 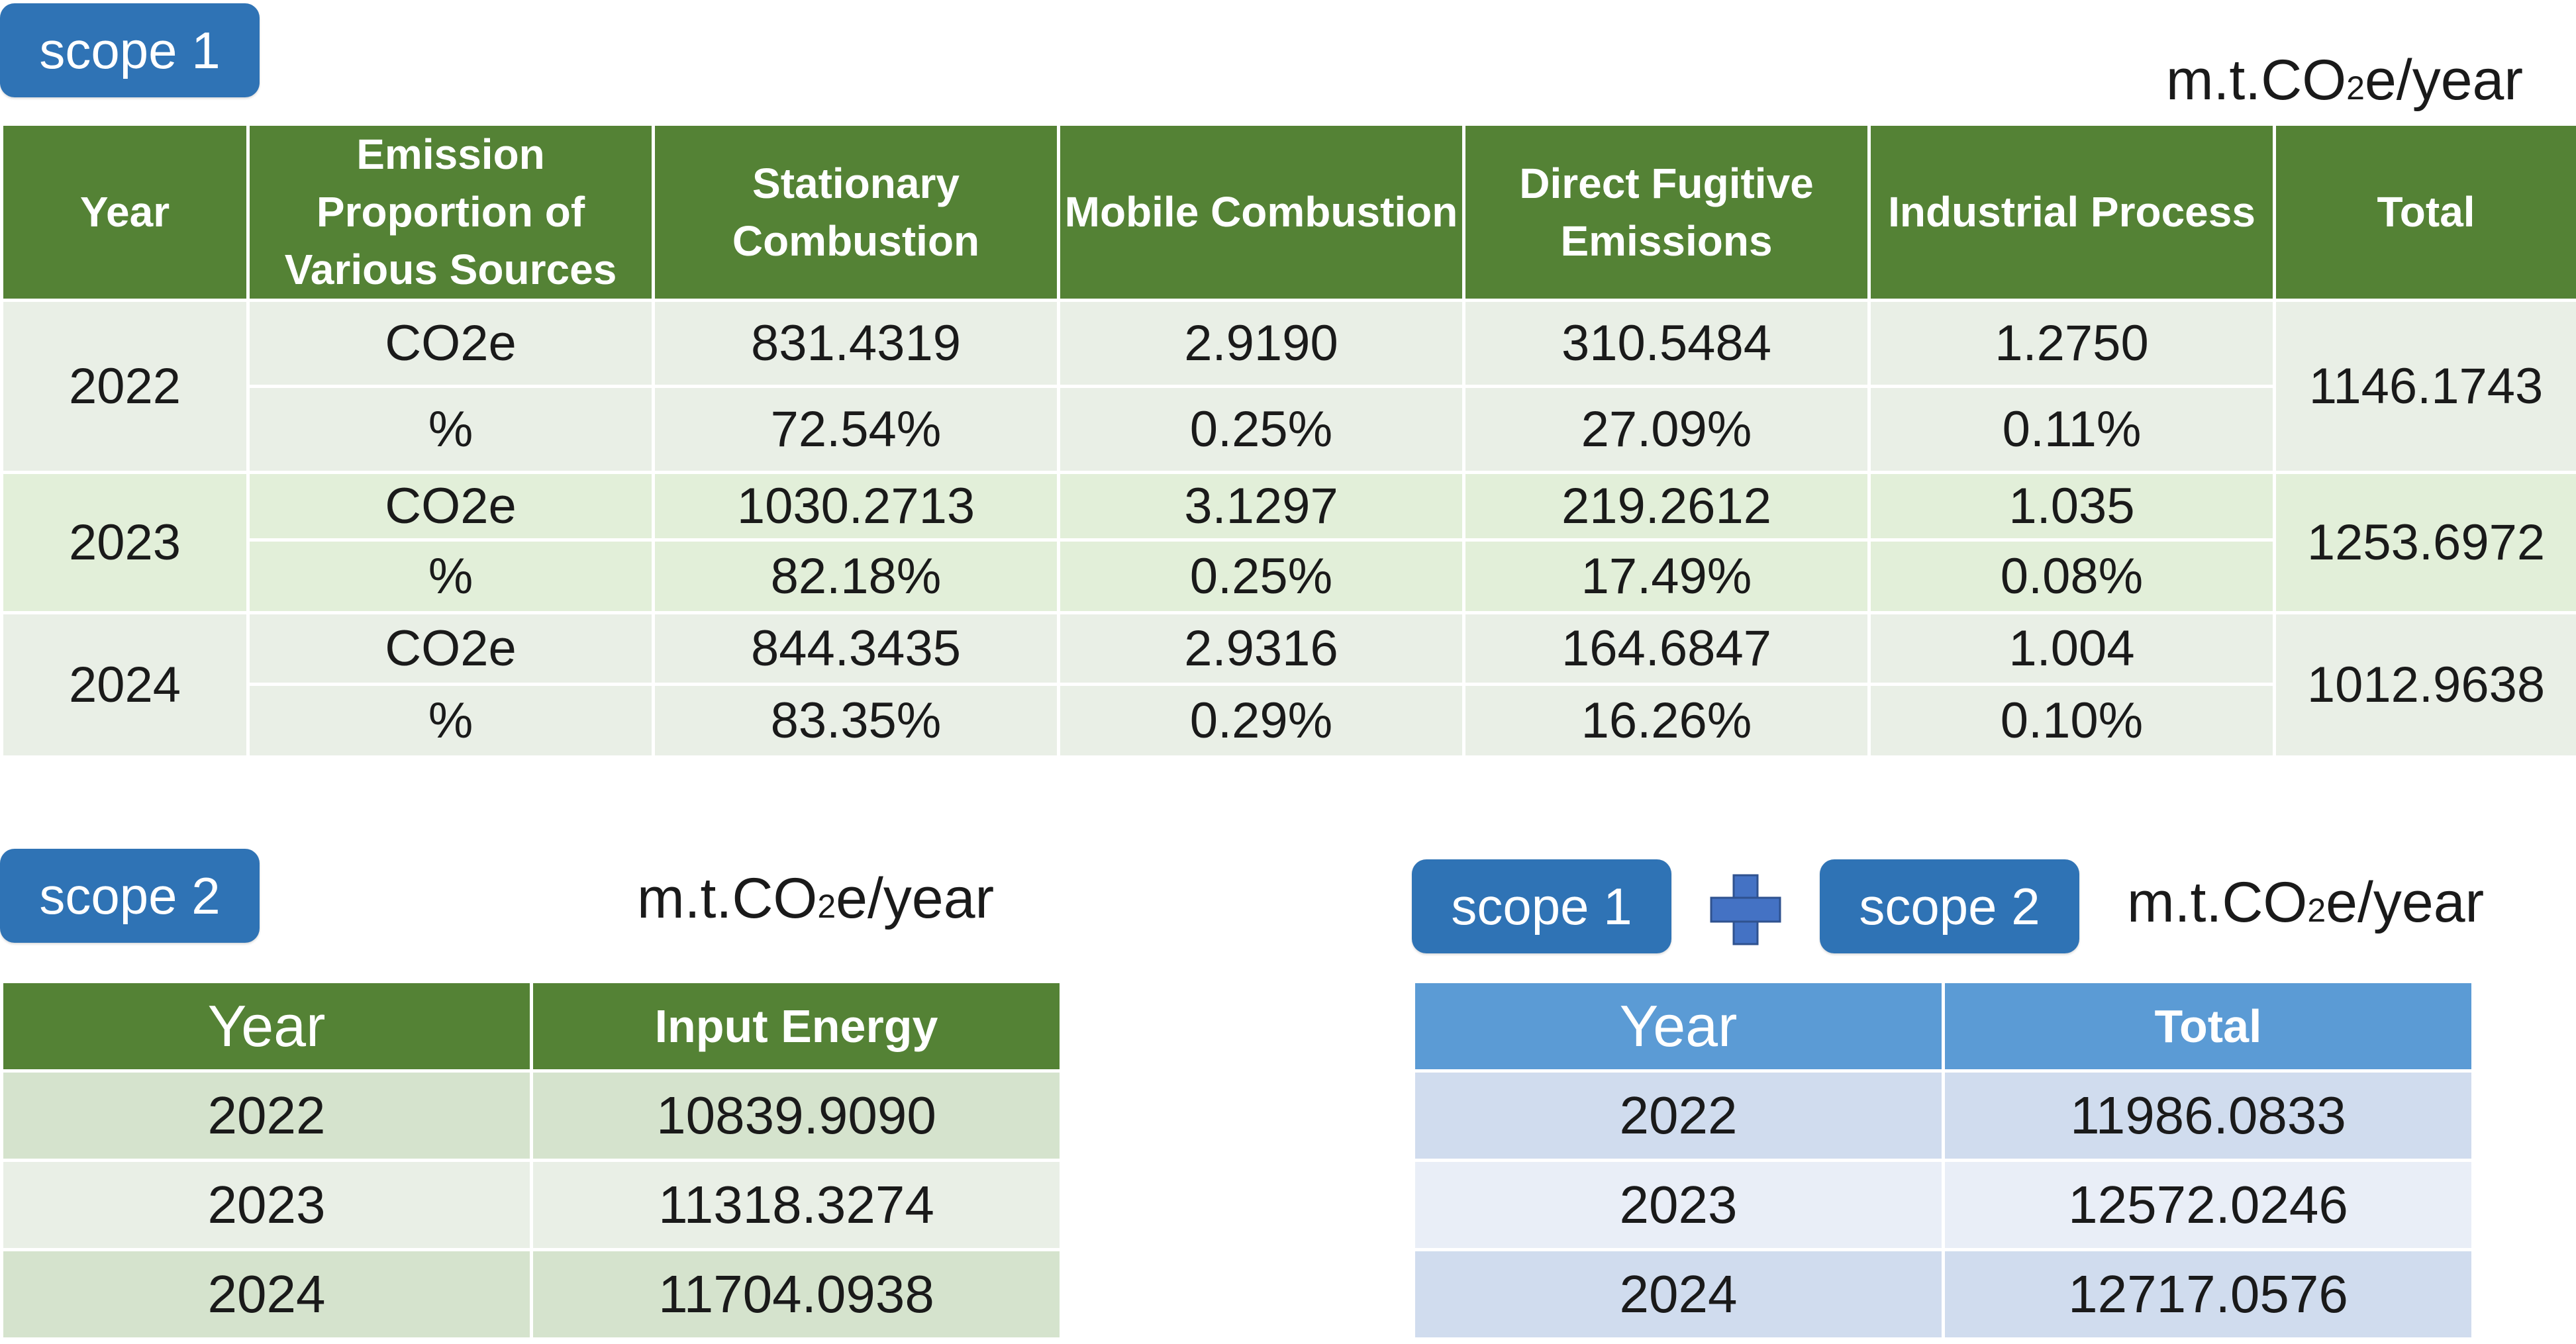 I want to click on value-cell: 0.08%, so click(x=2071, y=576).